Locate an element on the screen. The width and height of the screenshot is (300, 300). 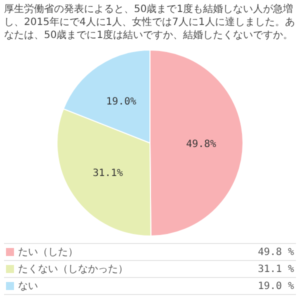
data-label: 31.1% is located at coordinates (107, 173).